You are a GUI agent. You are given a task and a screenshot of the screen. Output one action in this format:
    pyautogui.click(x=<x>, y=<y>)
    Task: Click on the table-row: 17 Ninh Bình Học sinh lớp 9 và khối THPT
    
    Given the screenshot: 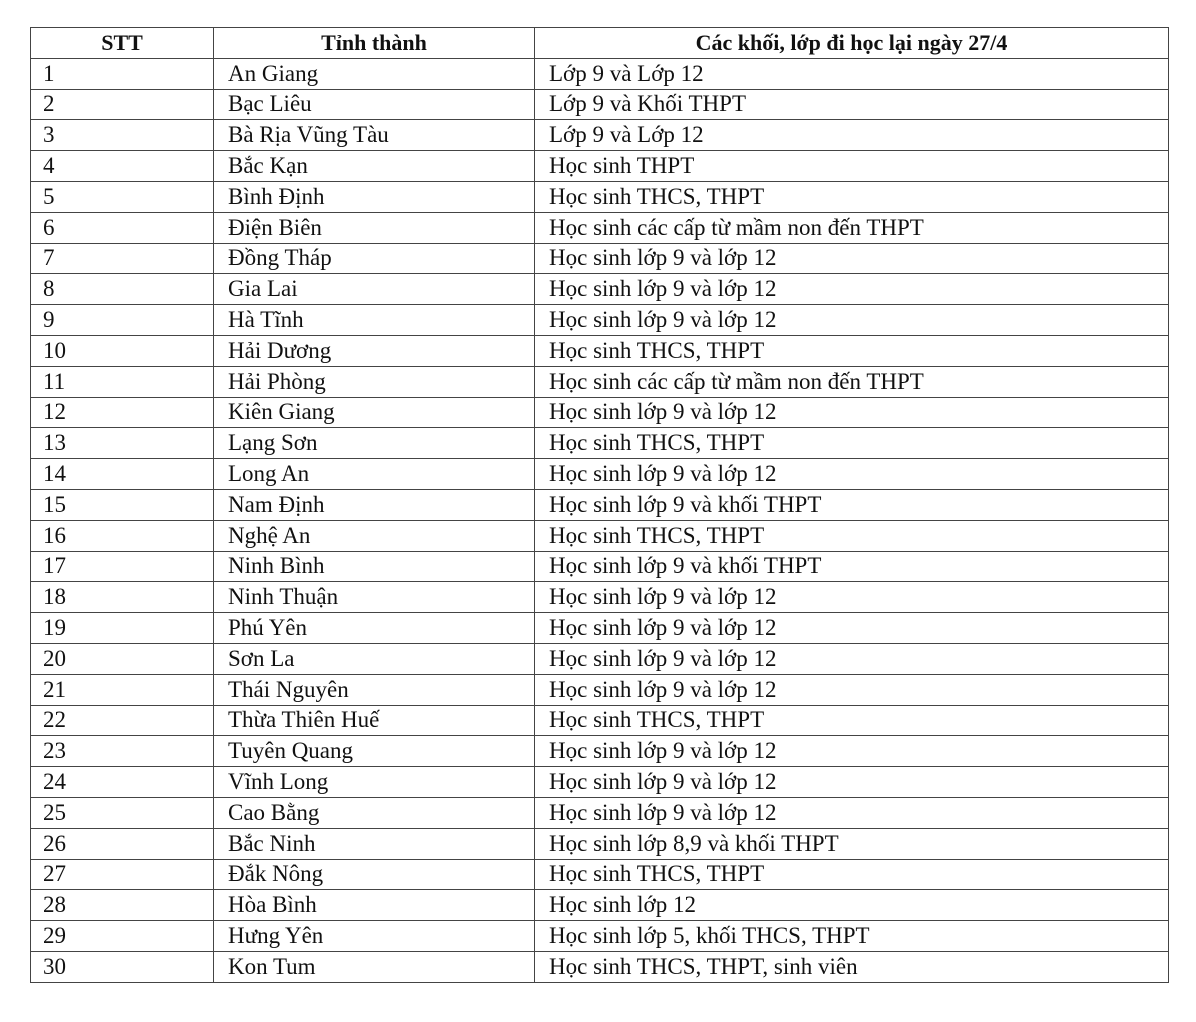 What is the action you would take?
    pyautogui.click(x=599, y=566)
    